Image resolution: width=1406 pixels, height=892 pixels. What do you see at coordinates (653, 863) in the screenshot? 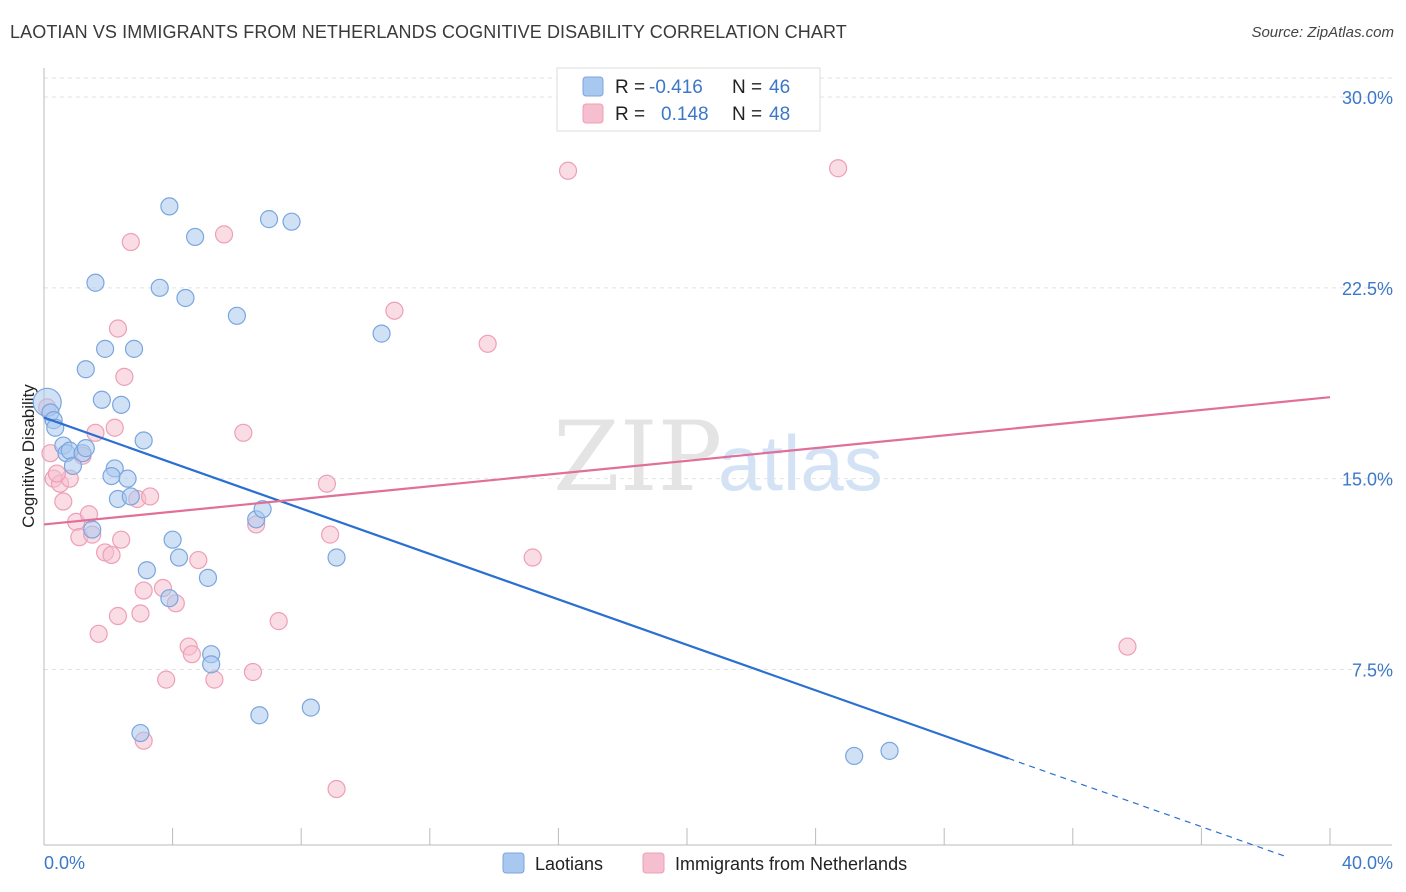
I see `legend-netherlands-swatch` at bounding box center [653, 863].